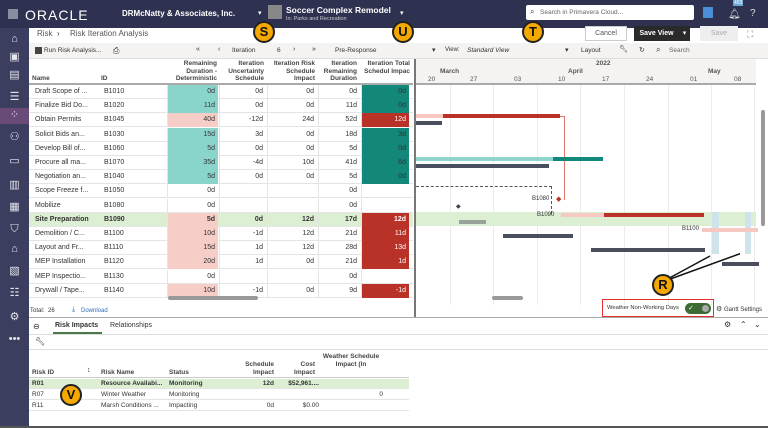  Describe the element at coordinates (679, 50) in the screenshot. I see `grid-search-input: Search` at that location.